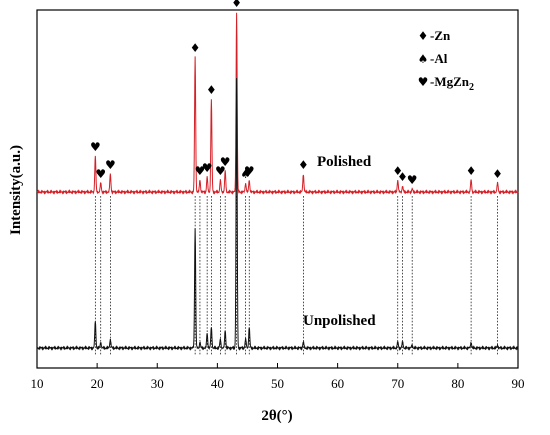 The height and width of the screenshot is (435, 550). Describe the element at coordinates (277, 383) in the screenshot. I see `x-tick-label: 50` at that location.